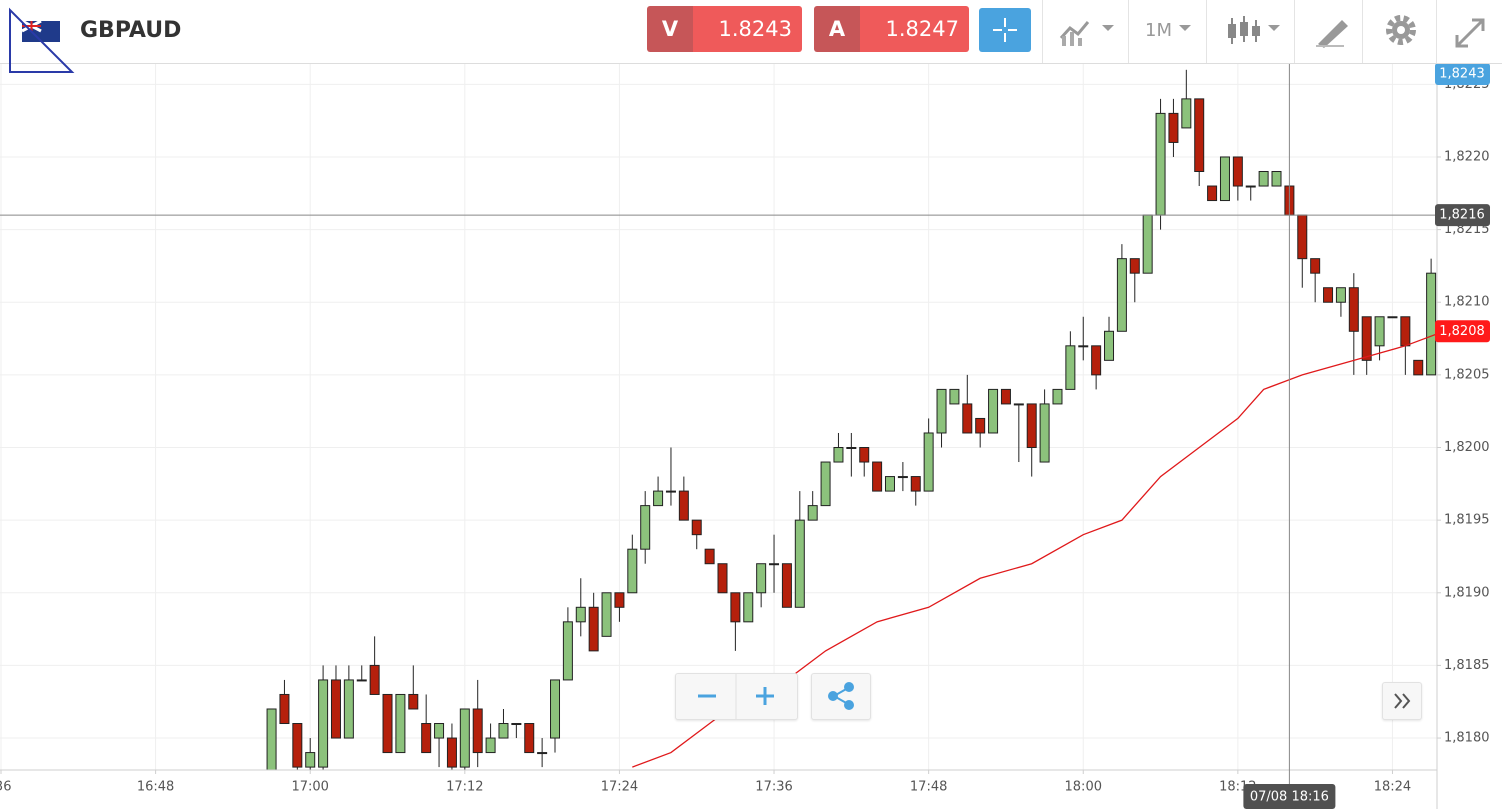 The width and height of the screenshot is (1502, 809). I want to click on y-tick-label: 1,8210, so click(1467, 302).